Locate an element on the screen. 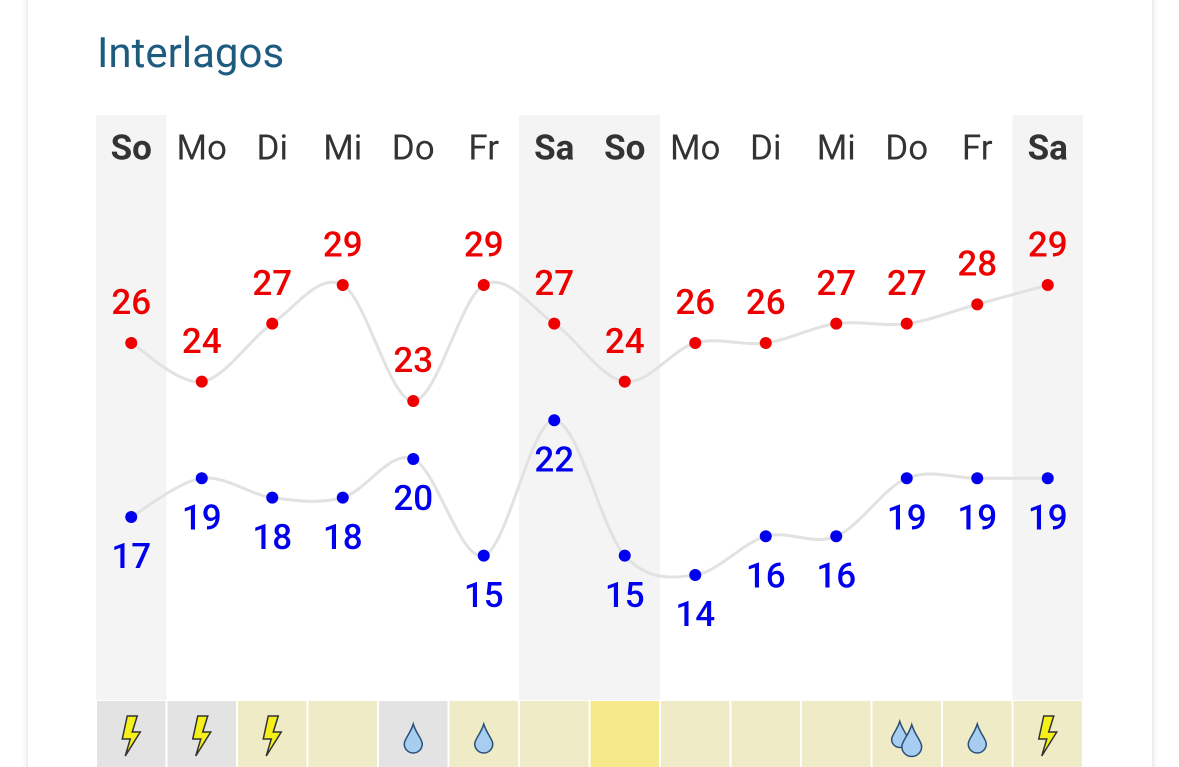 This screenshot has height=767, width=1179. temperature-label: 17 is located at coordinates (131, 556).